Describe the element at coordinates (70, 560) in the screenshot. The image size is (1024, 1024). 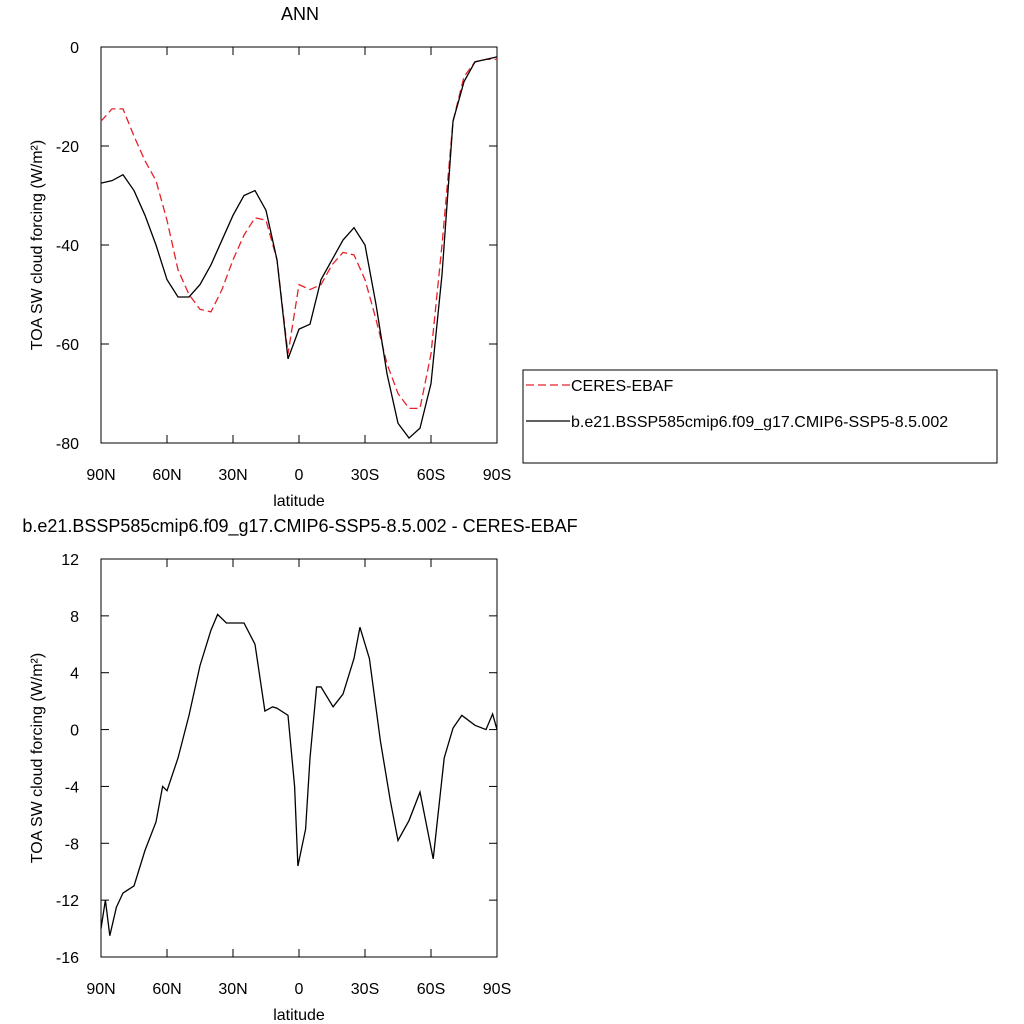
I see `y-tick-label: 12` at that location.